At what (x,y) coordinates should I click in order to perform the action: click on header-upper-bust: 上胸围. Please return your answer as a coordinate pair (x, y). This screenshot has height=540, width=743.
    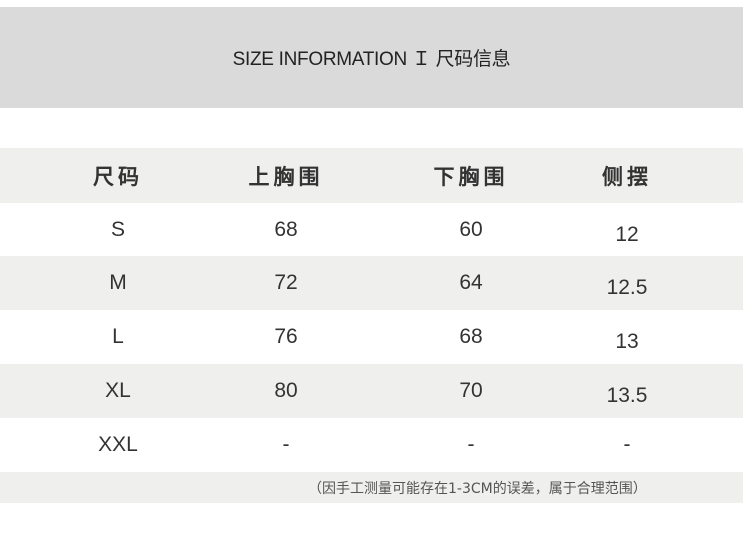
    Looking at the image, I should click on (286, 177).